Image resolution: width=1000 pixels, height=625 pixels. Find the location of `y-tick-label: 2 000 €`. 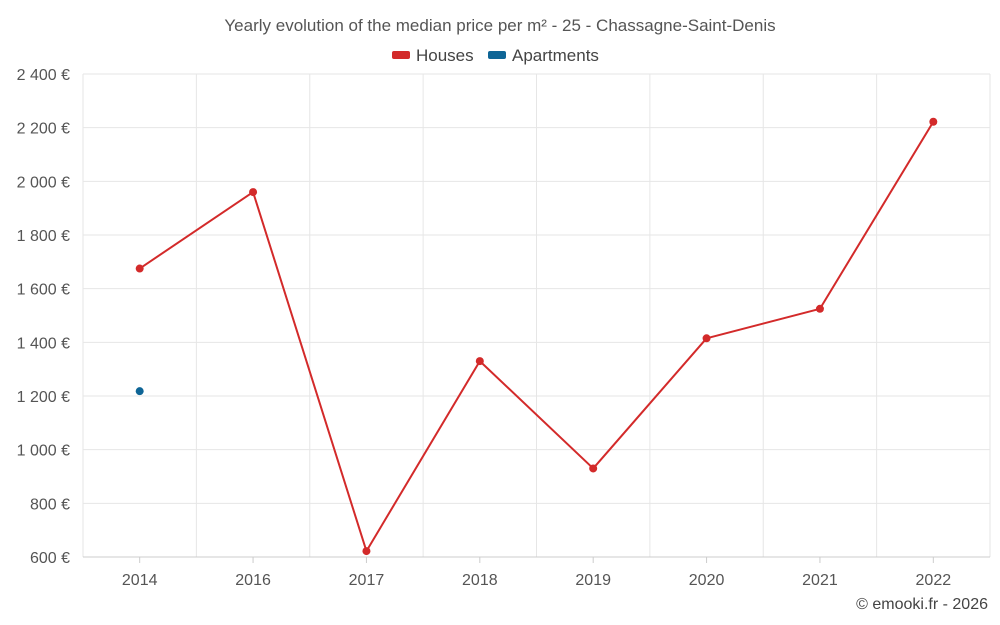

y-tick-label: 2 000 € is located at coordinates (43, 182).